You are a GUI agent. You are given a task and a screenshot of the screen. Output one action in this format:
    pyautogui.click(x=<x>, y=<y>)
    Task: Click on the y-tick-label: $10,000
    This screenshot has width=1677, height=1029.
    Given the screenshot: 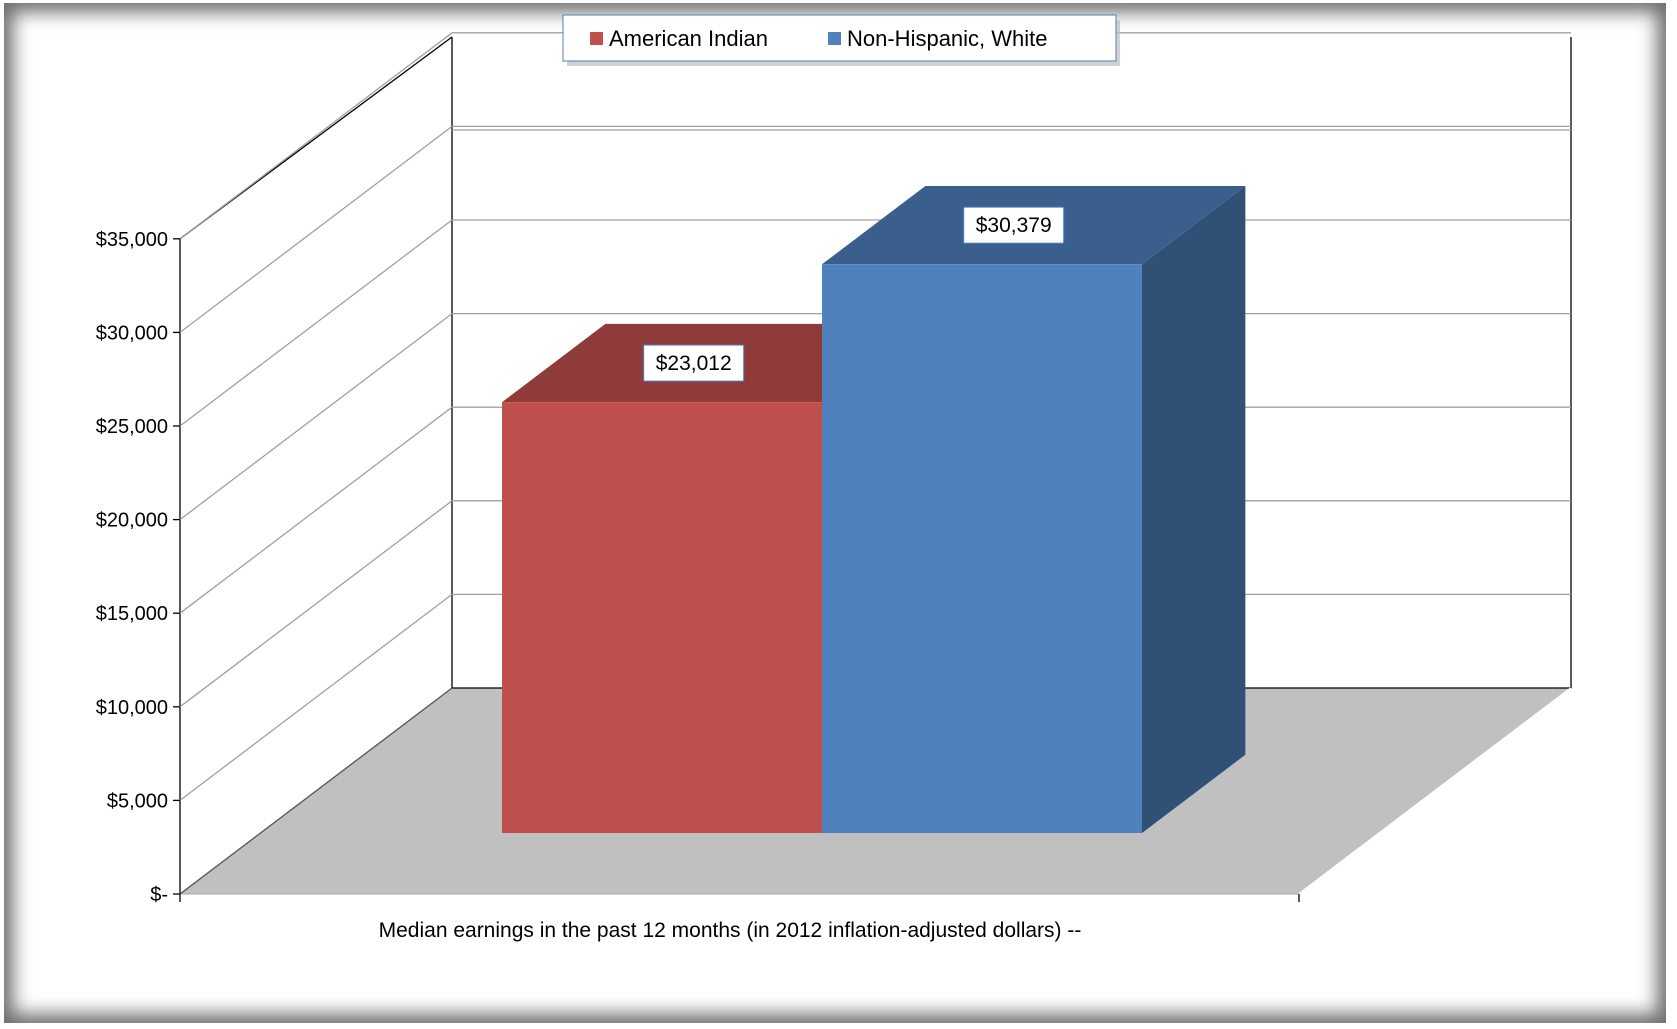 What is the action you would take?
    pyautogui.click(x=132, y=708)
    